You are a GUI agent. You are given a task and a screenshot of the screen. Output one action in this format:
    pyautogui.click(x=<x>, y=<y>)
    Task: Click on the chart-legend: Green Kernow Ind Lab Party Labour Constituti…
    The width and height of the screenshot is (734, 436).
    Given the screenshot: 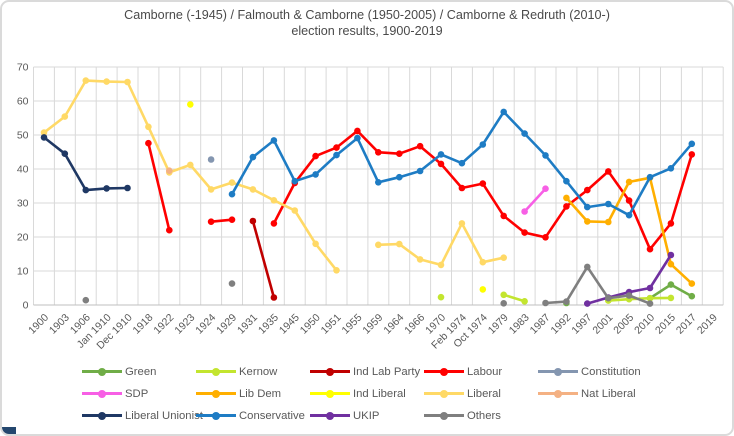 What is the action you would take?
    pyautogui.click(x=367, y=393)
    